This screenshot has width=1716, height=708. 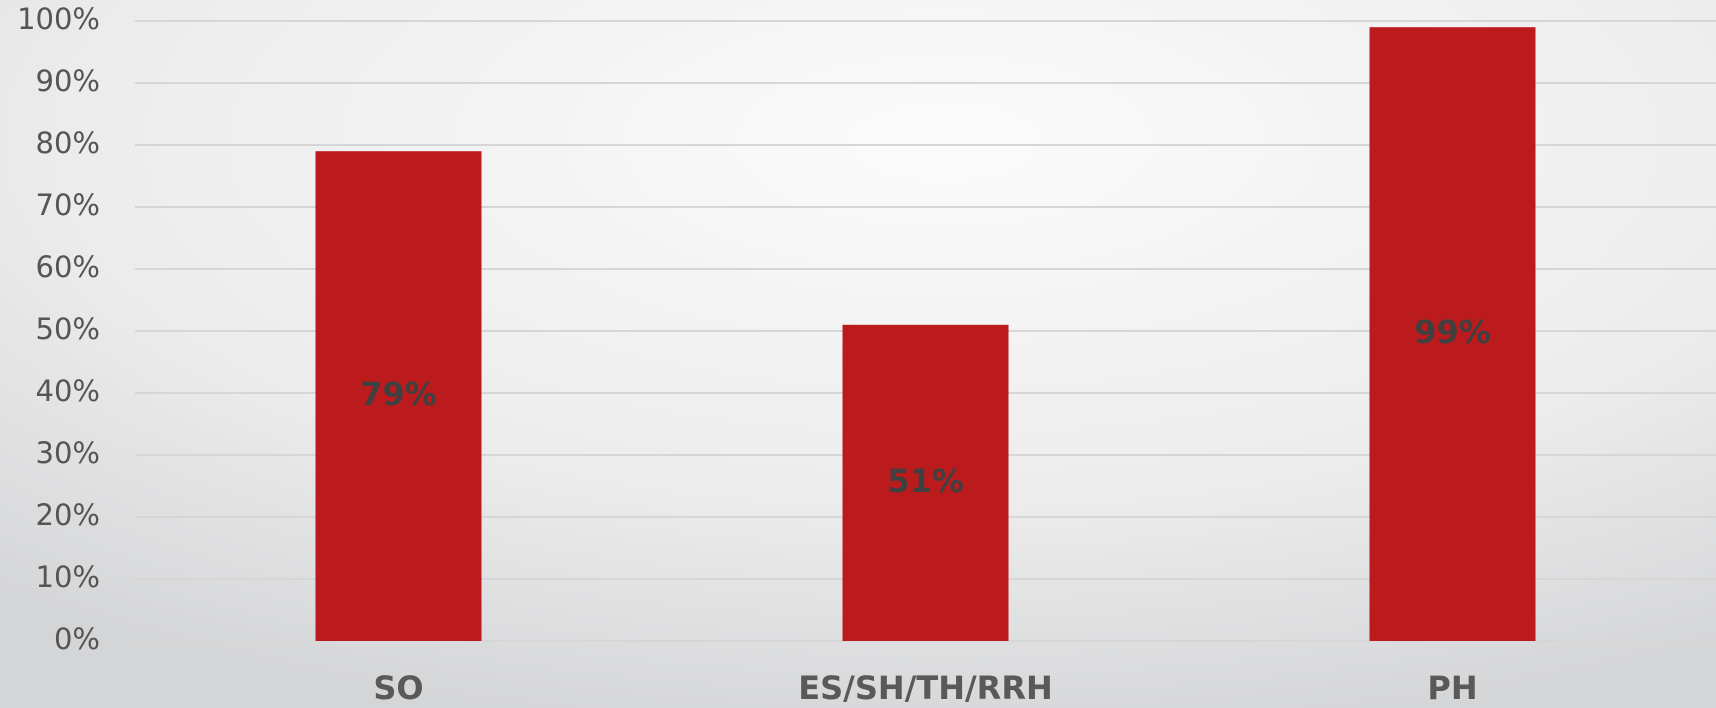 I want to click on y-tick-label: 30%, so click(x=68, y=453).